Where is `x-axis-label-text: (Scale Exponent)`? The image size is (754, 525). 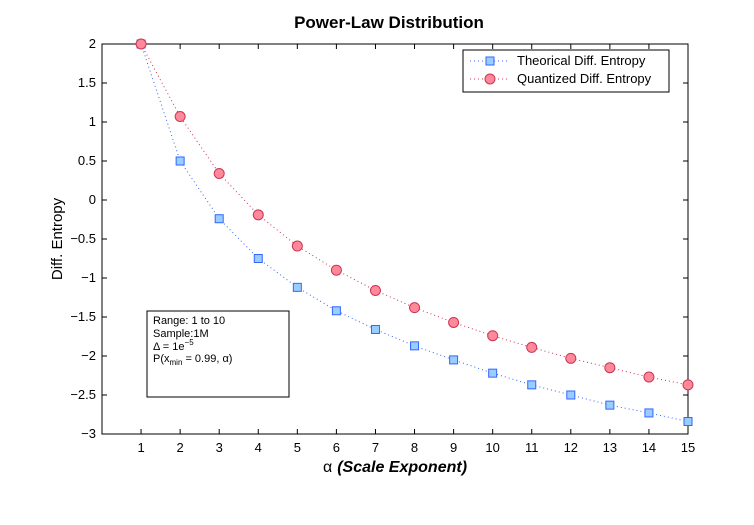 x-axis-label-text: (Scale Exponent) is located at coordinates (402, 467).